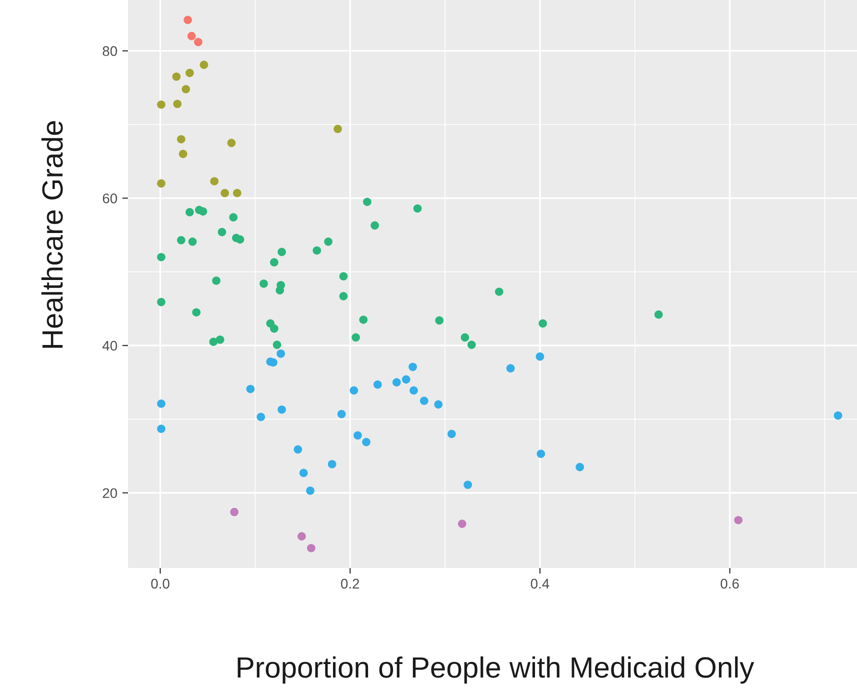 The height and width of the screenshot is (695, 857). I want to click on y-tick-label: 80, so click(110, 51).